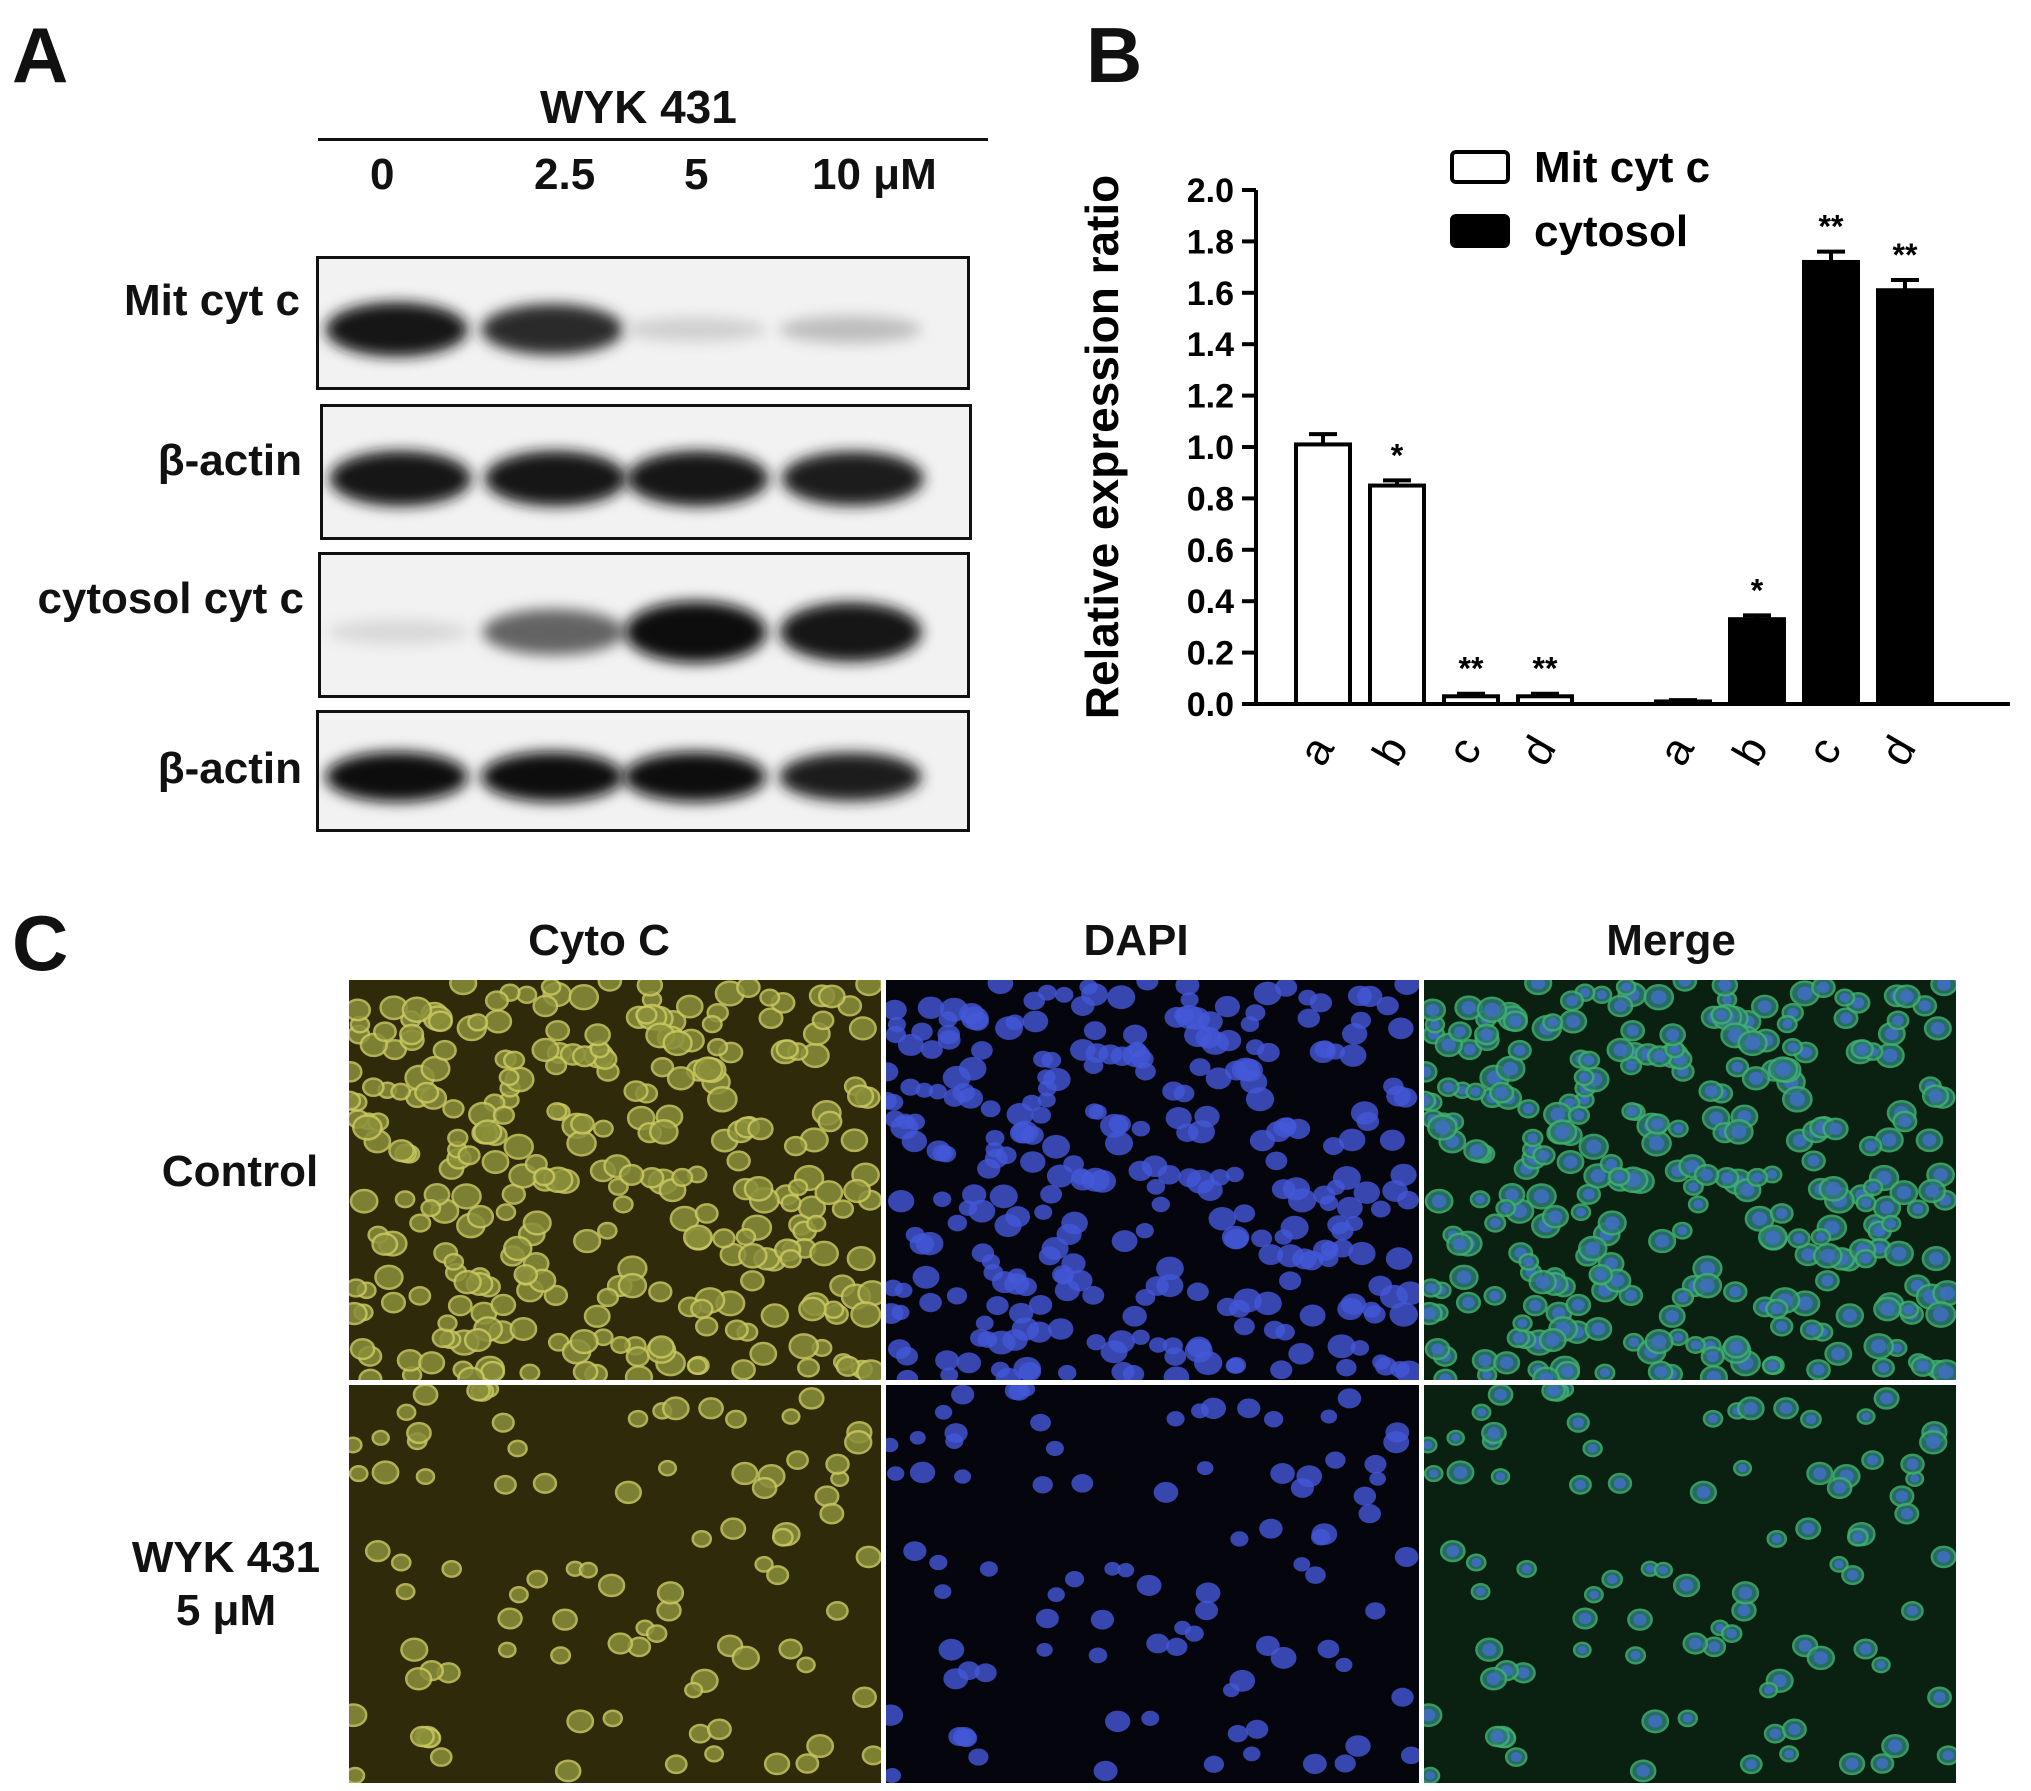  What do you see at coordinates (1757, 590) in the screenshot?
I see `significance-marker: *` at bounding box center [1757, 590].